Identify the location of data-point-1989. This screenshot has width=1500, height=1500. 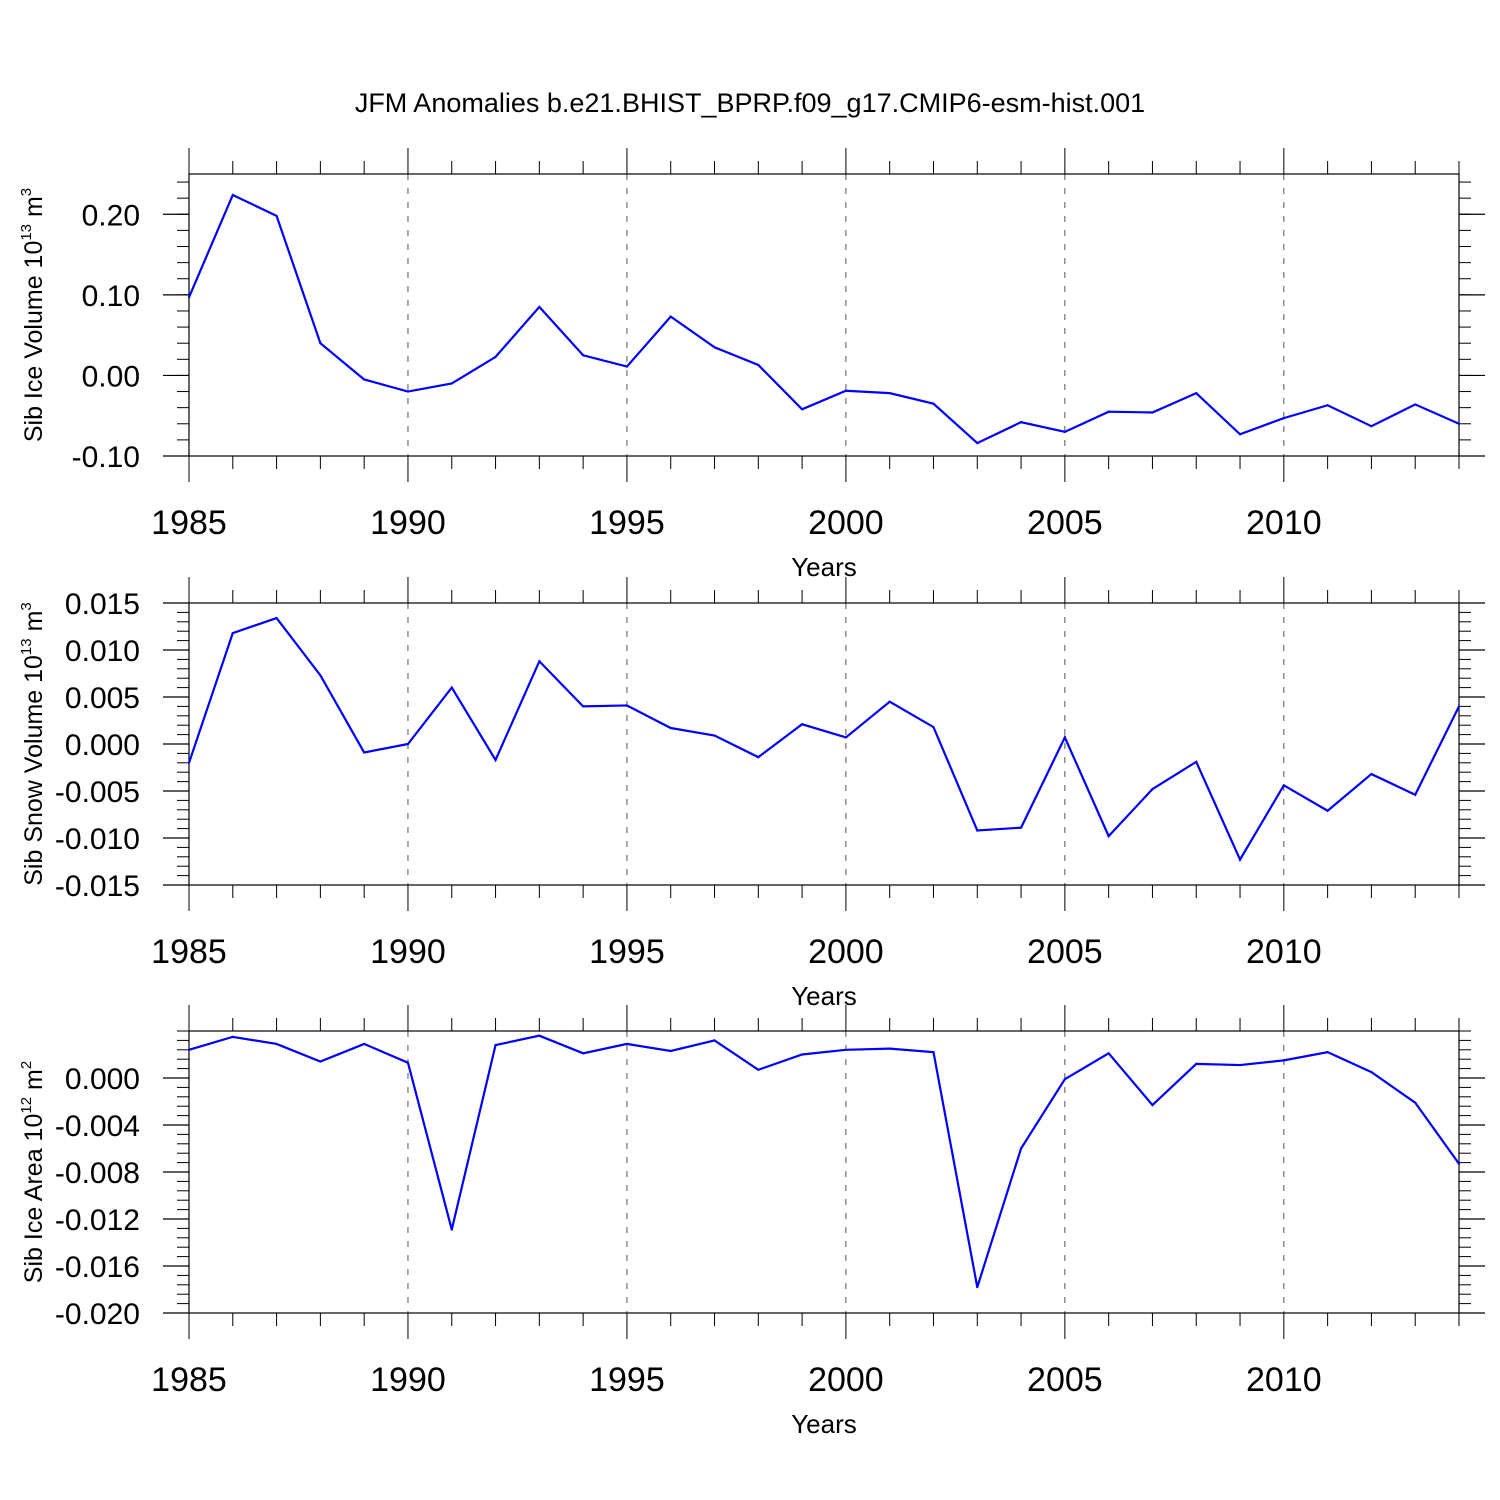
(364, 379).